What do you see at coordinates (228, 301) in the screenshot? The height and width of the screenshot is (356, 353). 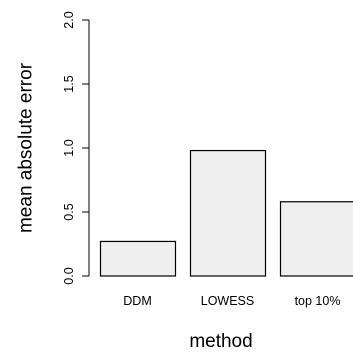 I see `x-tick-label: LOWESS` at bounding box center [228, 301].